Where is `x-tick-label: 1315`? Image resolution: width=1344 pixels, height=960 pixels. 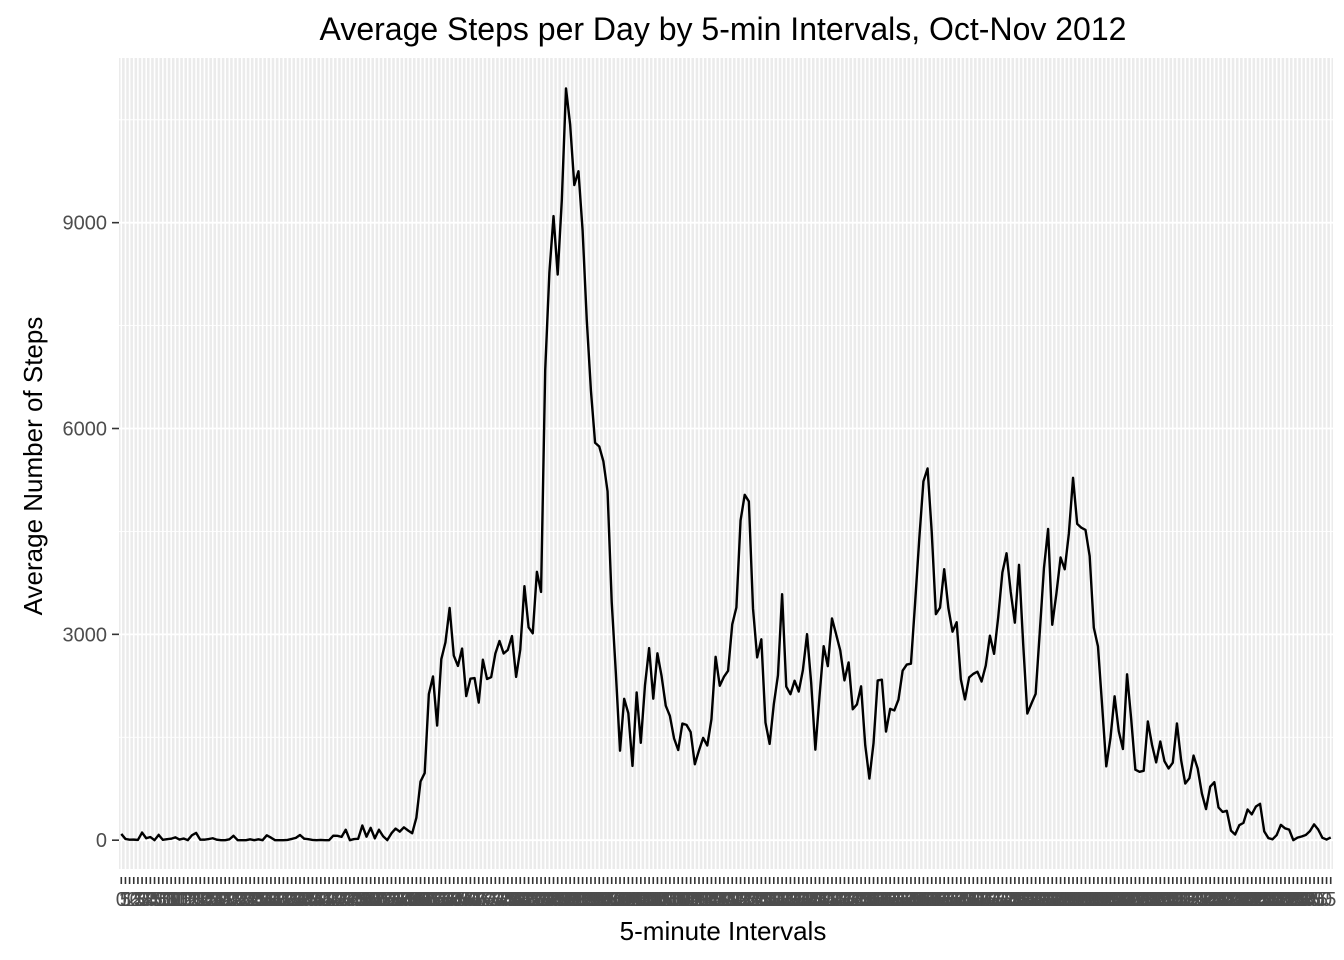
x-tick-label: 1315 is located at coordinates (782, 900).